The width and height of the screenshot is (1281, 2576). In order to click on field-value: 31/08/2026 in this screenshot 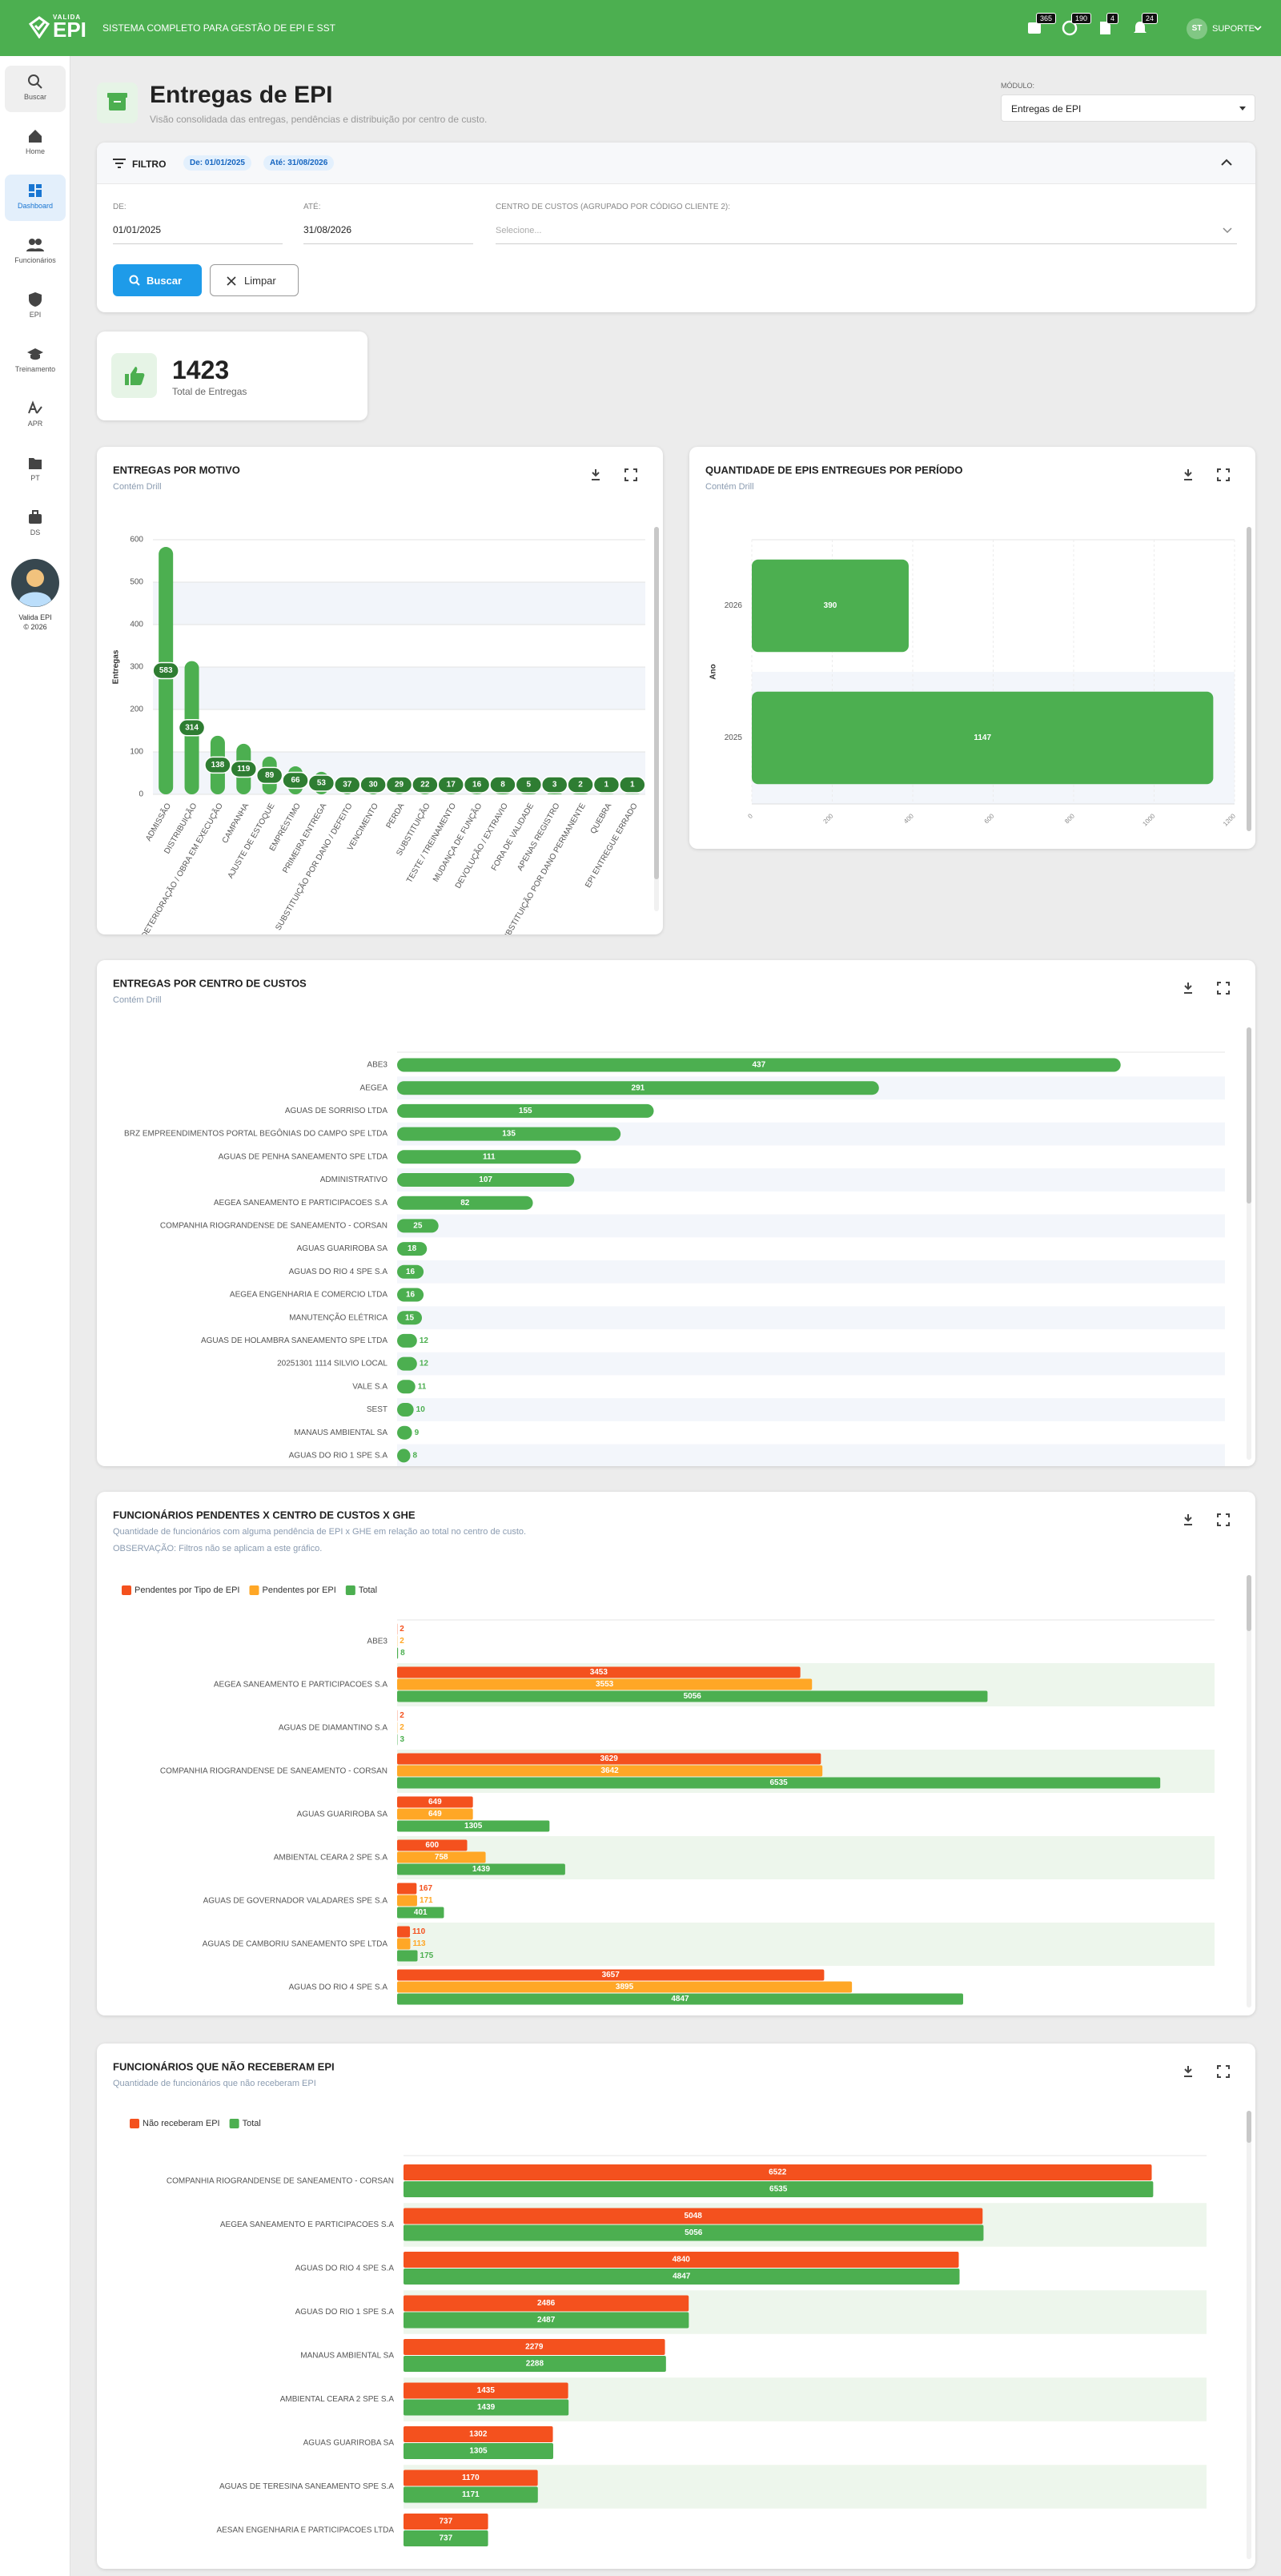, I will do `click(328, 229)`.